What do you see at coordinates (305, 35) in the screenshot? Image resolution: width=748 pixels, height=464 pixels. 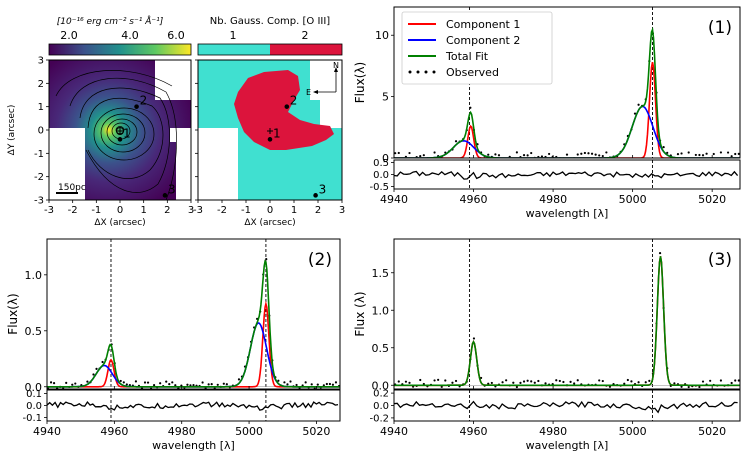 I see `ncomp-colorbar-tick: 2` at bounding box center [305, 35].